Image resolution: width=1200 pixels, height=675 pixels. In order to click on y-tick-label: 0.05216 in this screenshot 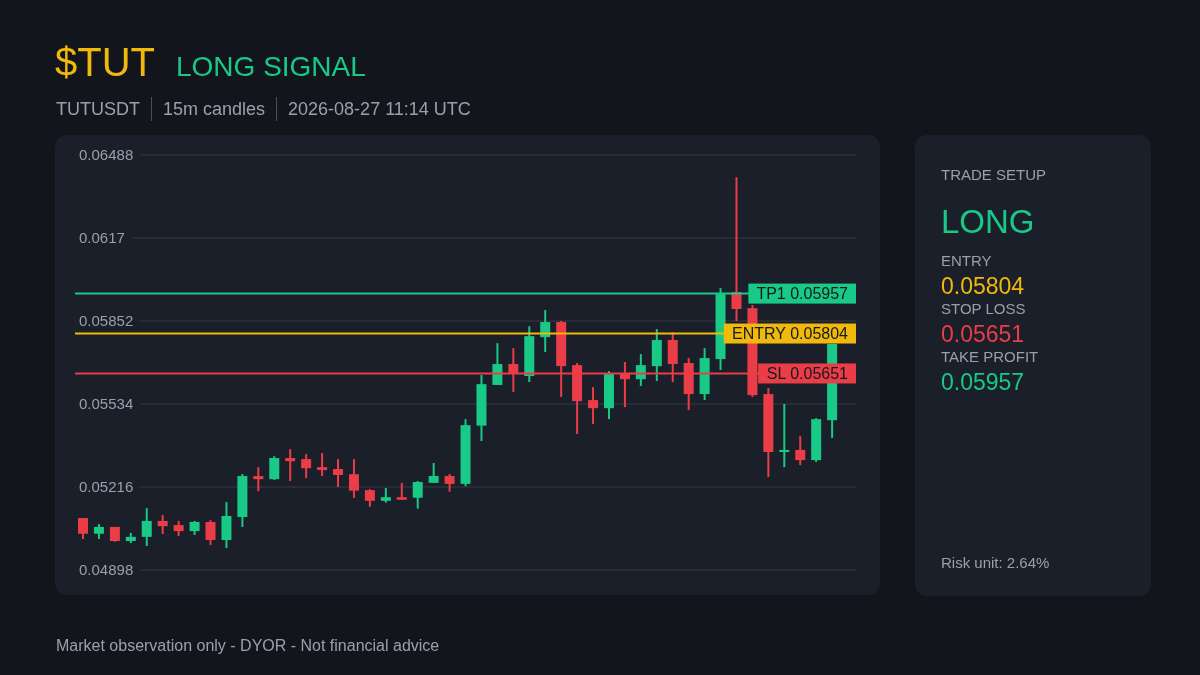, I will do `click(106, 487)`.